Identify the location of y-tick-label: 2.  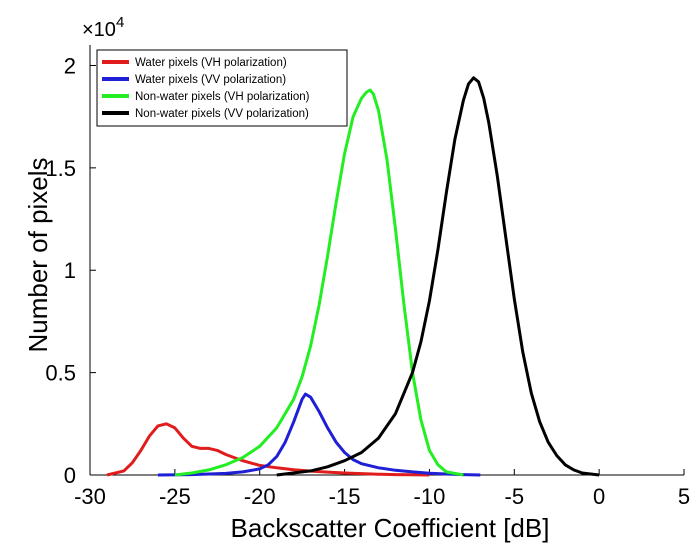
(70, 65).